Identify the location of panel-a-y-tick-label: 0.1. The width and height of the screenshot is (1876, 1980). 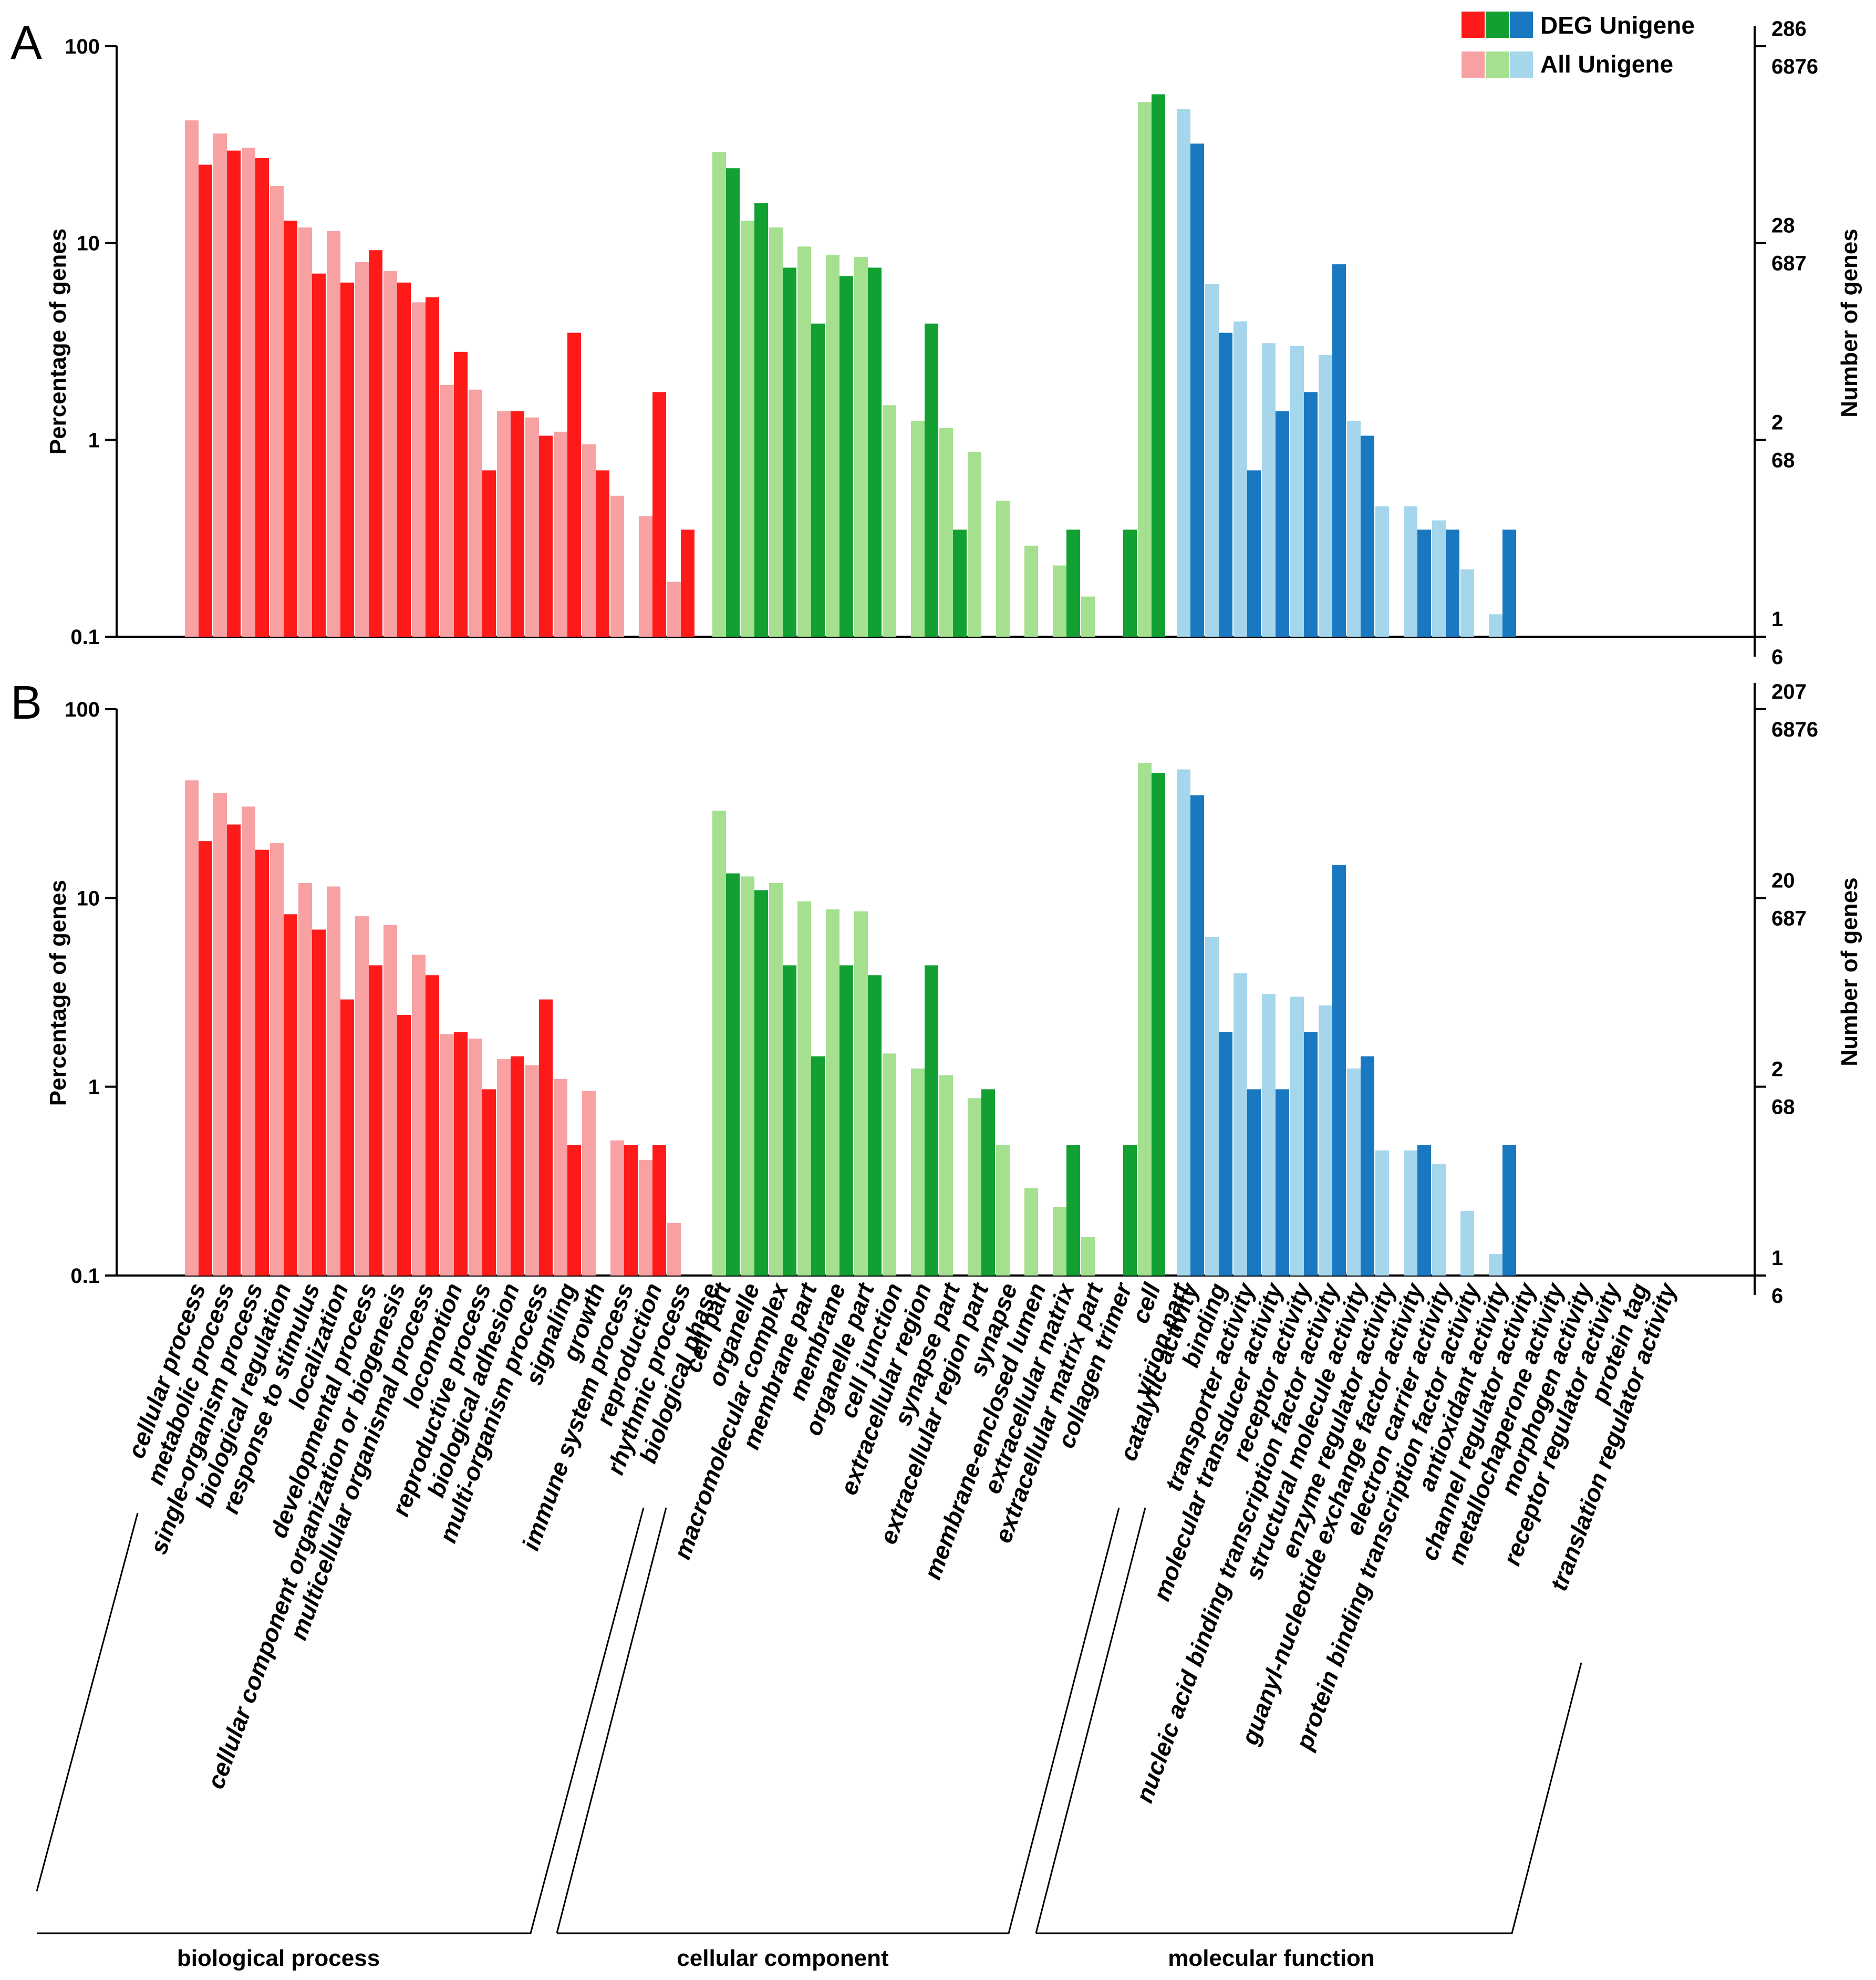
(85, 638).